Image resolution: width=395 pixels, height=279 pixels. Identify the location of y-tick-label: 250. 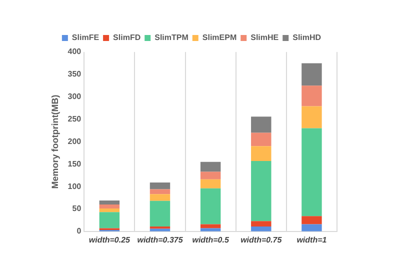
(75, 119).